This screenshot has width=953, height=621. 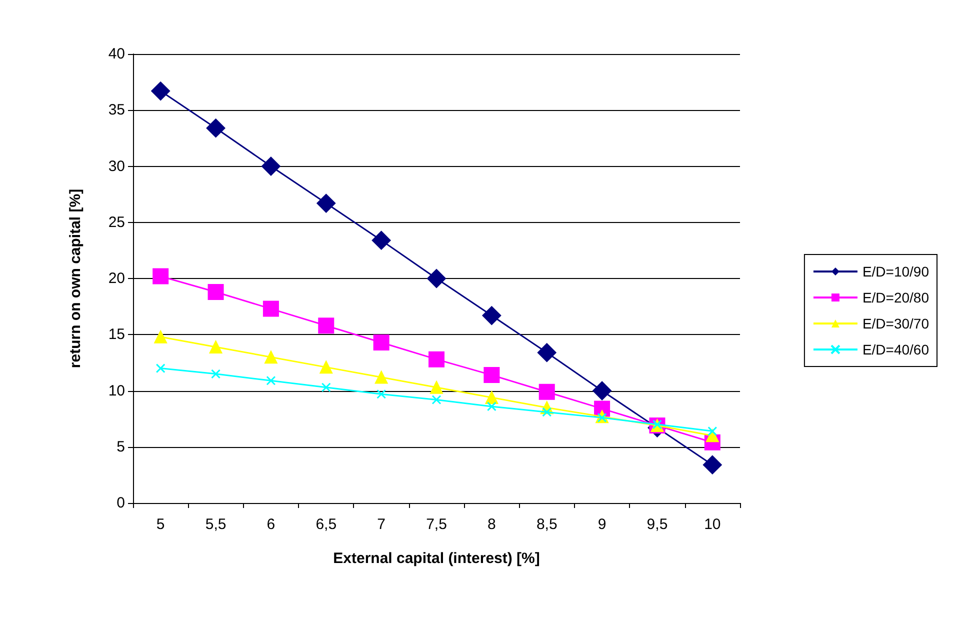 I want to click on y-axis-title: return on own capital [%], so click(x=75, y=278).